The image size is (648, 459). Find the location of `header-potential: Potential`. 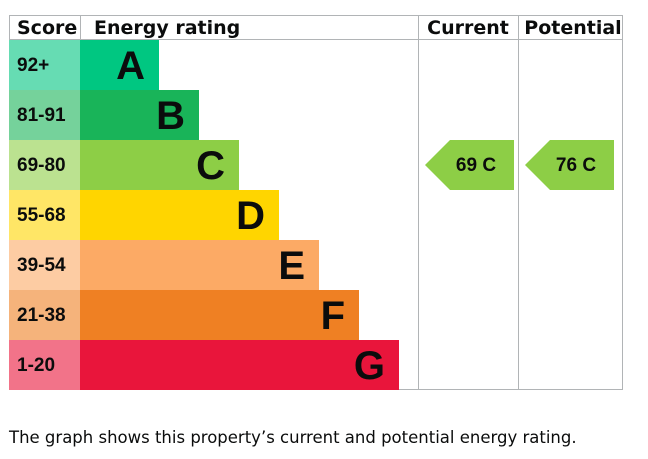

header-potential: Potential is located at coordinates (572, 28).